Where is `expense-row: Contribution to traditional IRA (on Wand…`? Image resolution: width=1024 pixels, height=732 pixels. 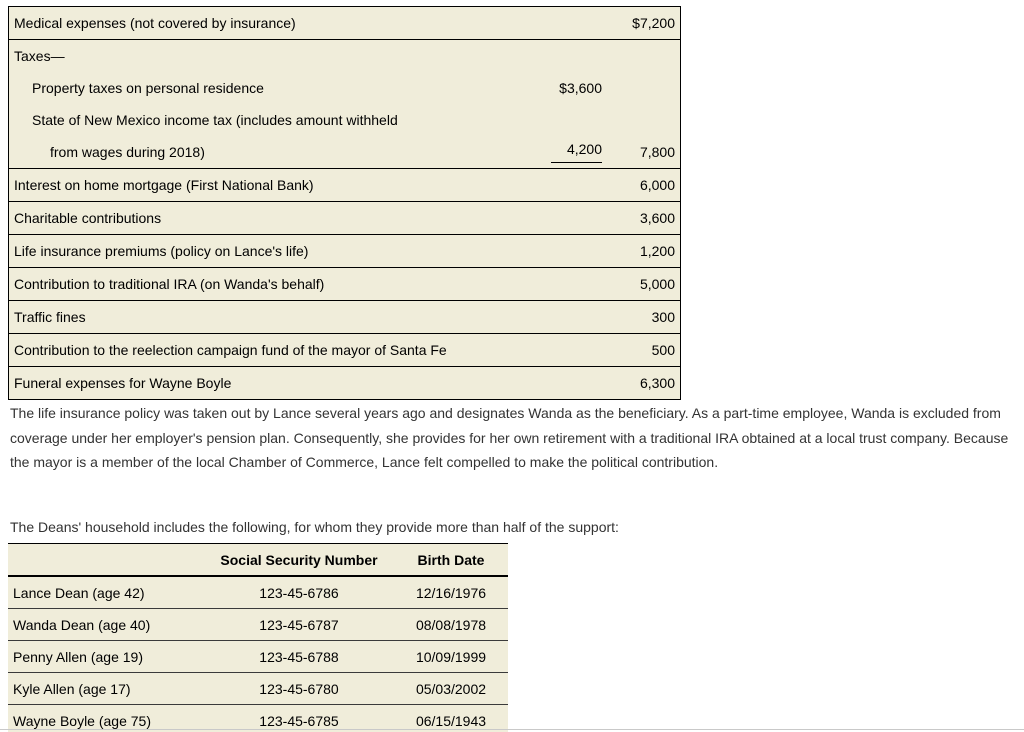
expense-row: Contribution to traditional IRA (on Wand… is located at coordinates (344, 284).